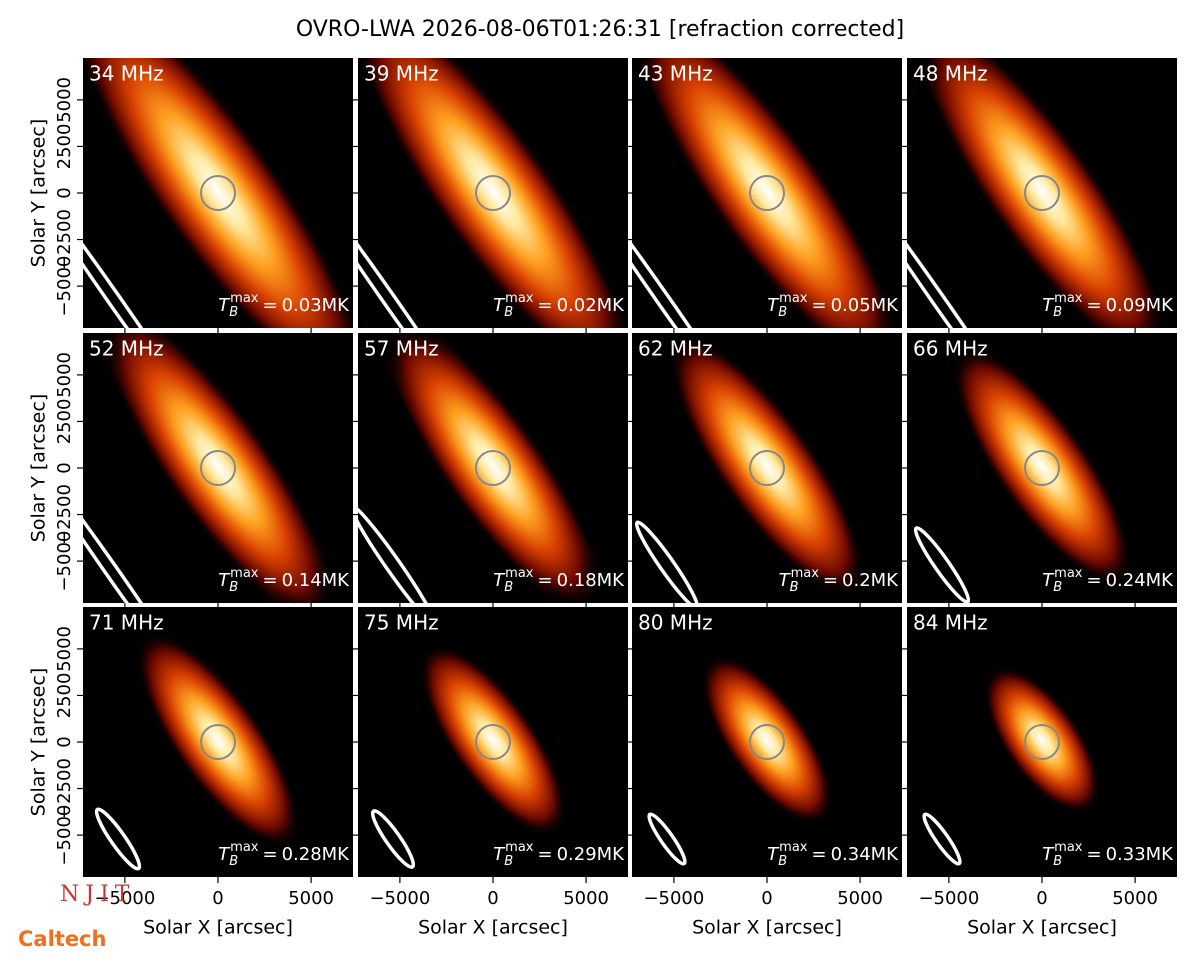 Image resolution: width=1200 pixels, height=975 pixels. What do you see at coordinates (675, 349) in the screenshot?
I see `frequency-label: 62 MHz` at bounding box center [675, 349].